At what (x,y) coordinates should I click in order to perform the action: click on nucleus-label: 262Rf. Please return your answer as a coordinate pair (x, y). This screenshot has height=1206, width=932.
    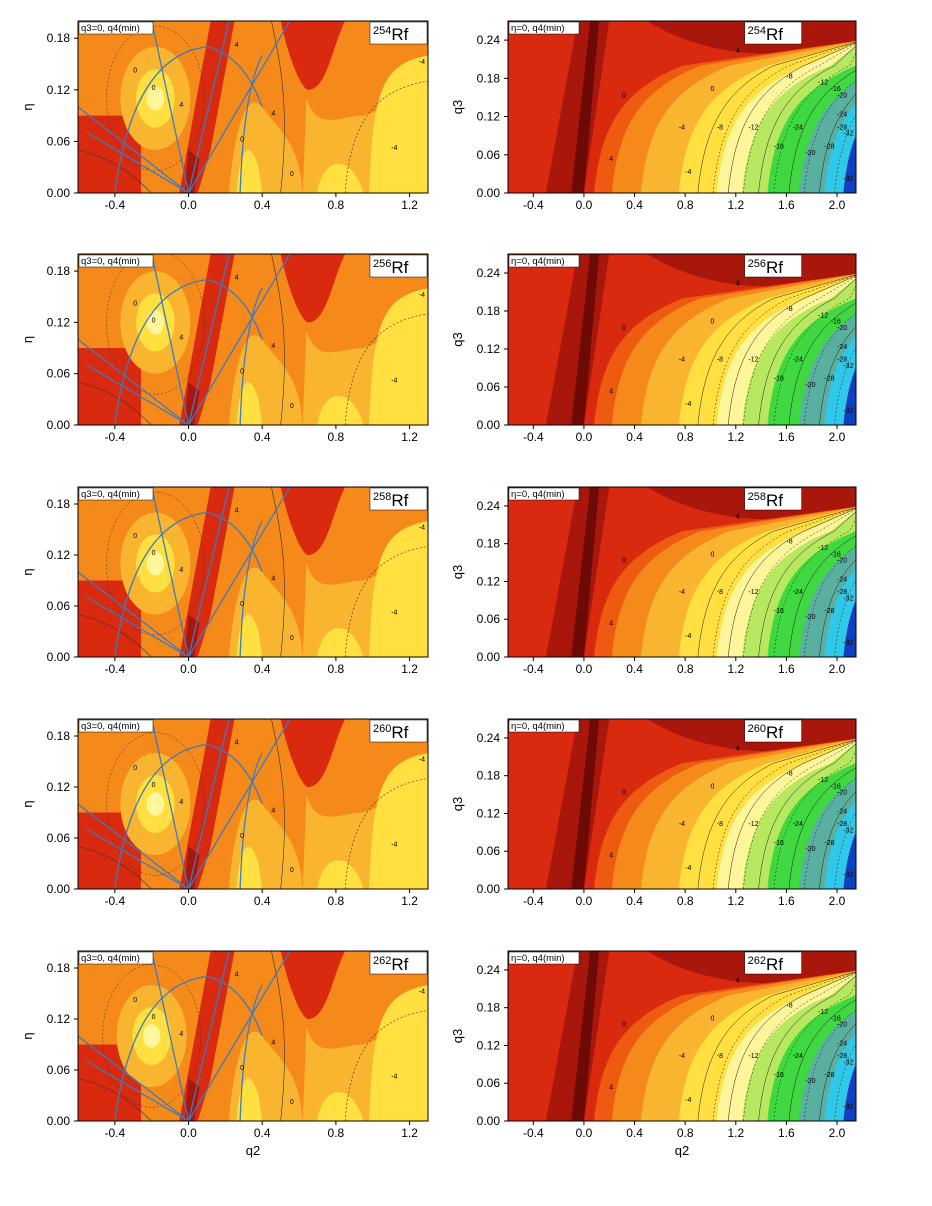
    Looking at the image, I should click on (391, 964).